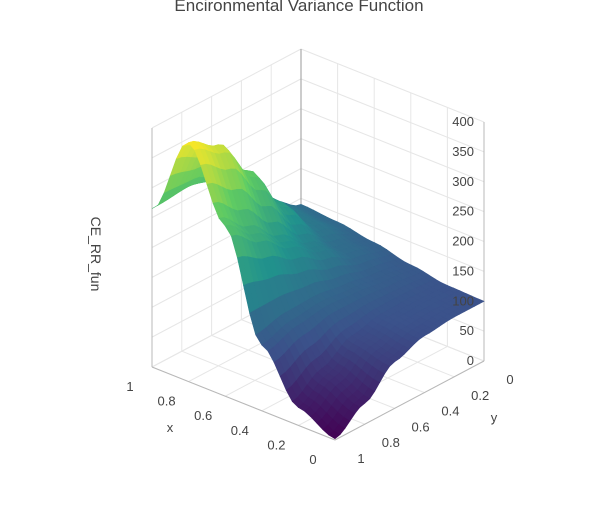  What do you see at coordinates (334, 435) in the screenshot?
I see `surface-patch` at bounding box center [334, 435].